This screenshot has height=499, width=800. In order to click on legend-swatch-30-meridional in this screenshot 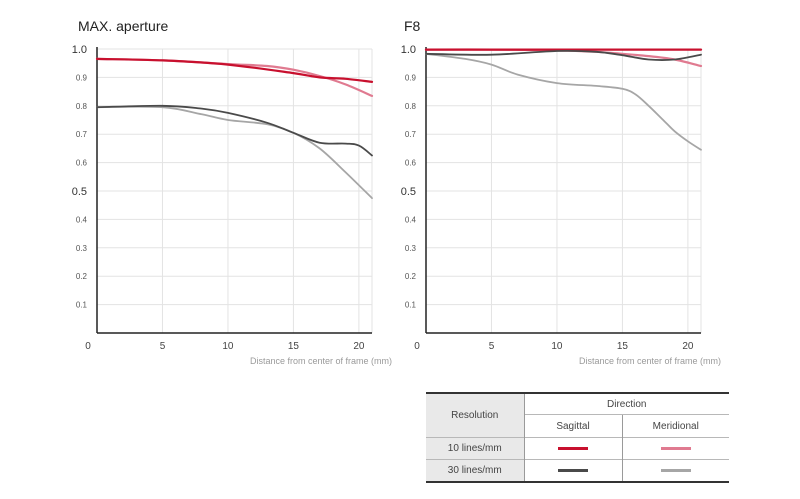, I will do `click(675, 470)`.